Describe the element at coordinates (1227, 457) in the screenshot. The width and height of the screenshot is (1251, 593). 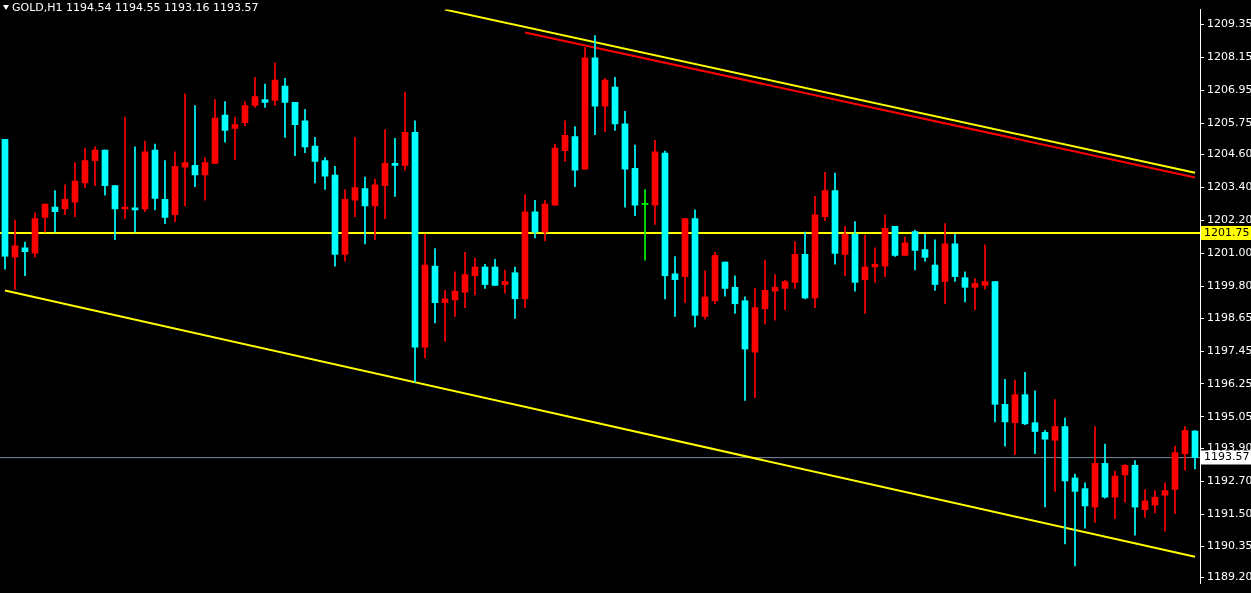
I see `ref-line-label: 1193.57` at that location.